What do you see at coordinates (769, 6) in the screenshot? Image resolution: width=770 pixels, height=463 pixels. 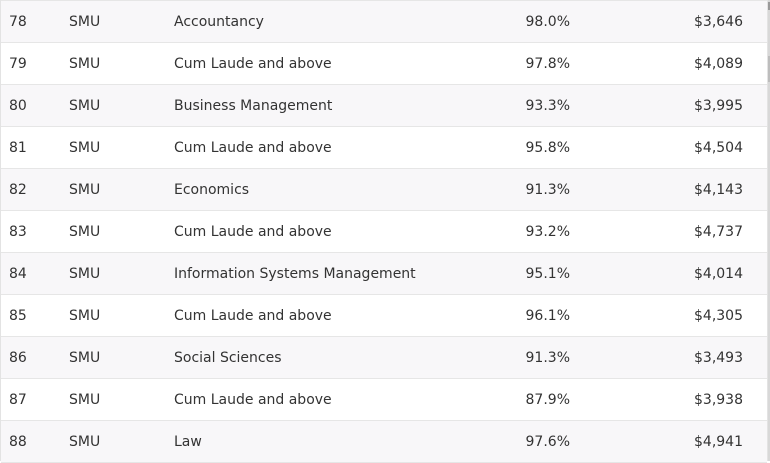 I see `scrollbar-arrow-icon` at bounding box center [769, 6].